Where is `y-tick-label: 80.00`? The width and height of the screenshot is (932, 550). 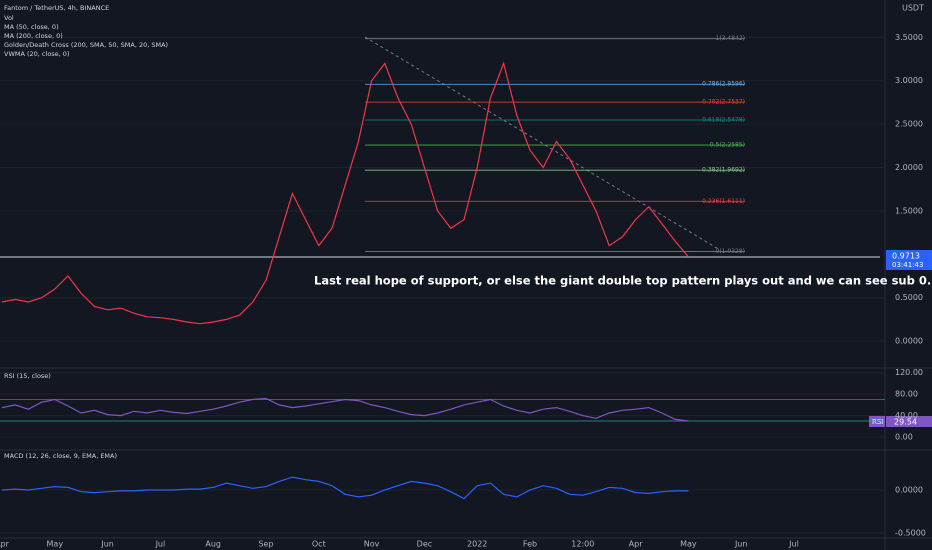 y-tick-label: 80.00 is located at coordinates (906, 394).